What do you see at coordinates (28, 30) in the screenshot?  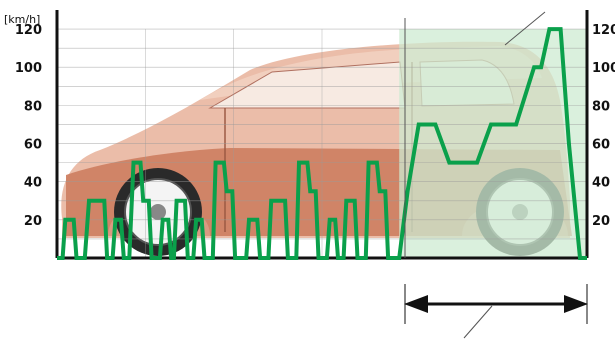 I see `y-tick-label-left: 120` at bounding box center [28, 30].